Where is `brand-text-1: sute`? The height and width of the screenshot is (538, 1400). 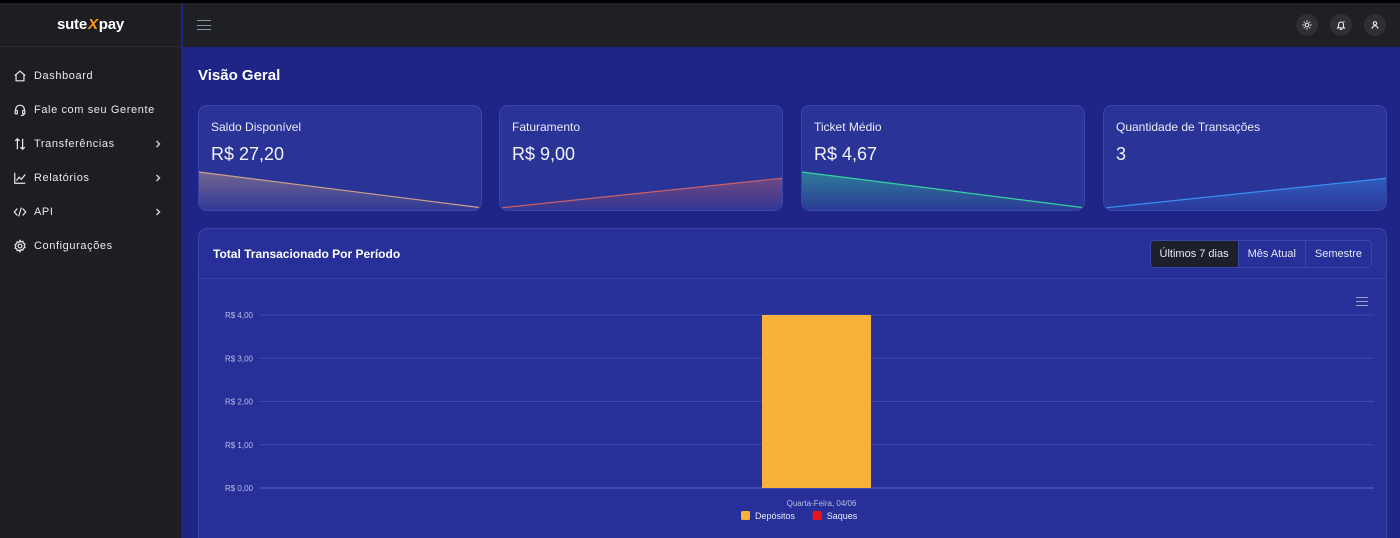 brand-text-1: sute is located at coordinates (71, 24).